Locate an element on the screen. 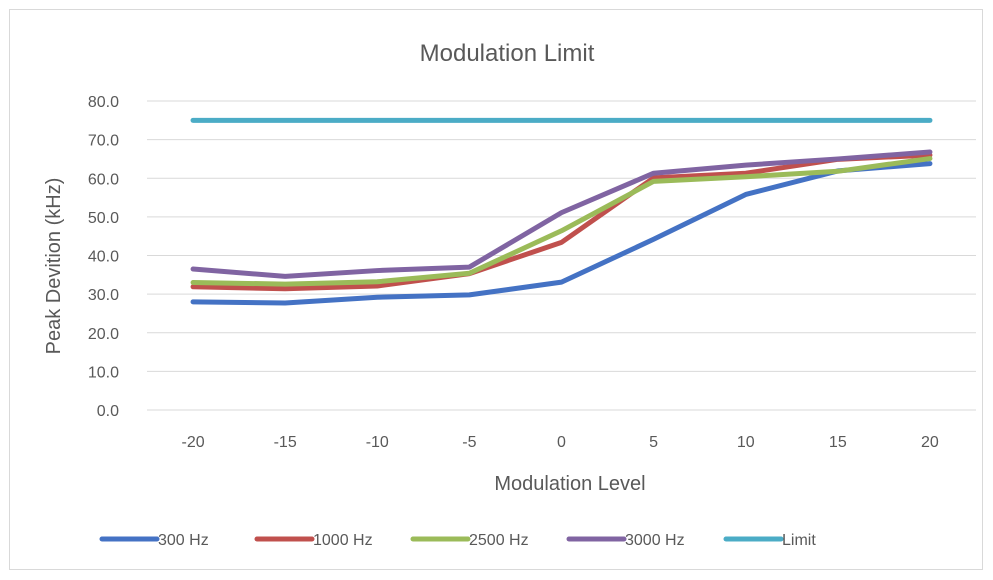  x-tick-label: 10 is located at coordinates (746, 442).